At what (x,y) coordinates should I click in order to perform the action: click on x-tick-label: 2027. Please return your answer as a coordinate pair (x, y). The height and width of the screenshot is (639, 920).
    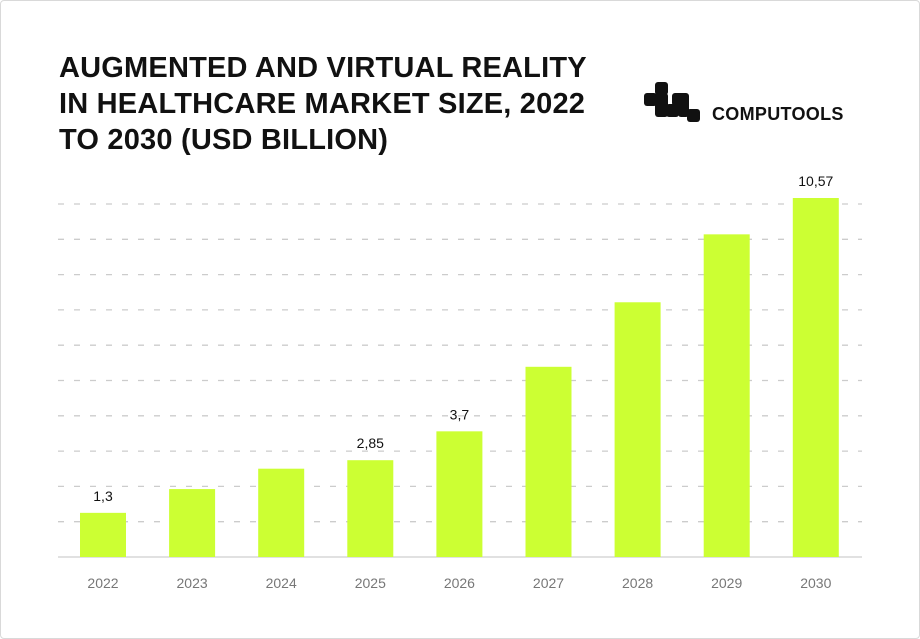
    Looking at the image, I should click on (548, 583).